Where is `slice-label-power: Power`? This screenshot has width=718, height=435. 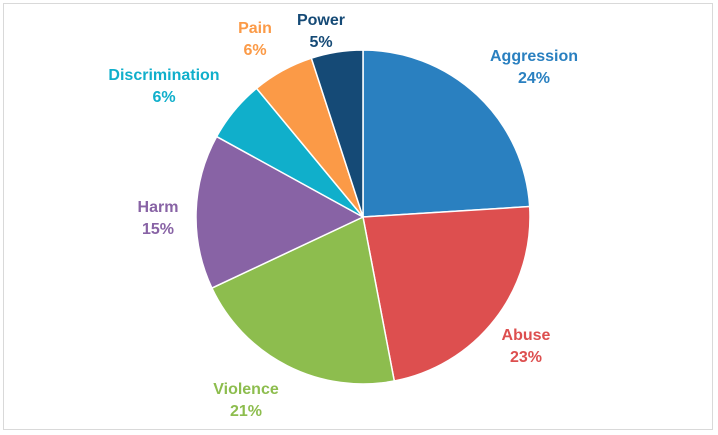 slice-label-power: Power is located at coordinates (321, 20).